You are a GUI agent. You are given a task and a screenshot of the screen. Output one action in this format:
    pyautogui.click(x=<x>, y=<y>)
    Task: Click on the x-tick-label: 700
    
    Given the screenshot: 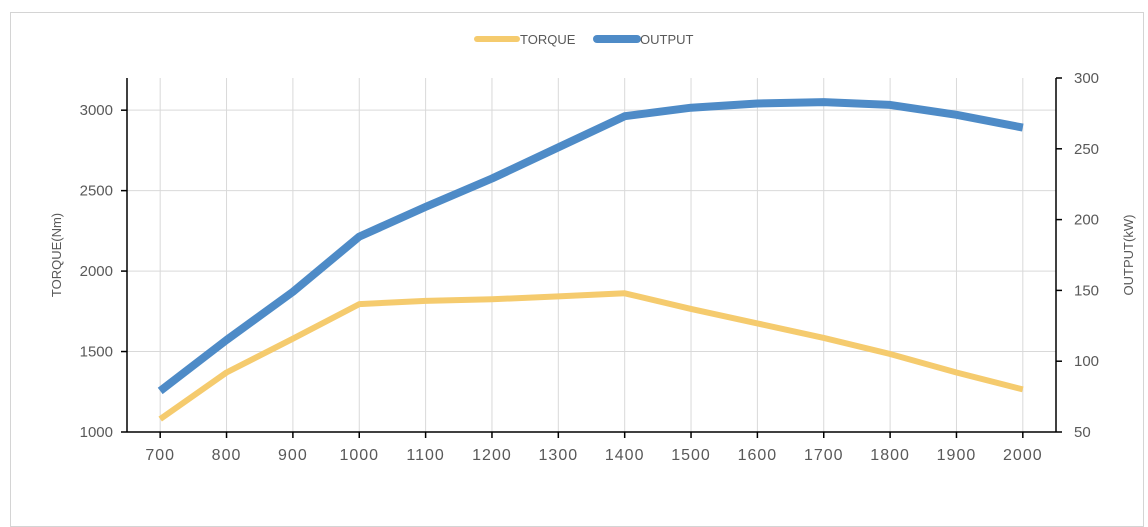 What is the action you would take?
    pyautogui.click(x=160, y=455)
    